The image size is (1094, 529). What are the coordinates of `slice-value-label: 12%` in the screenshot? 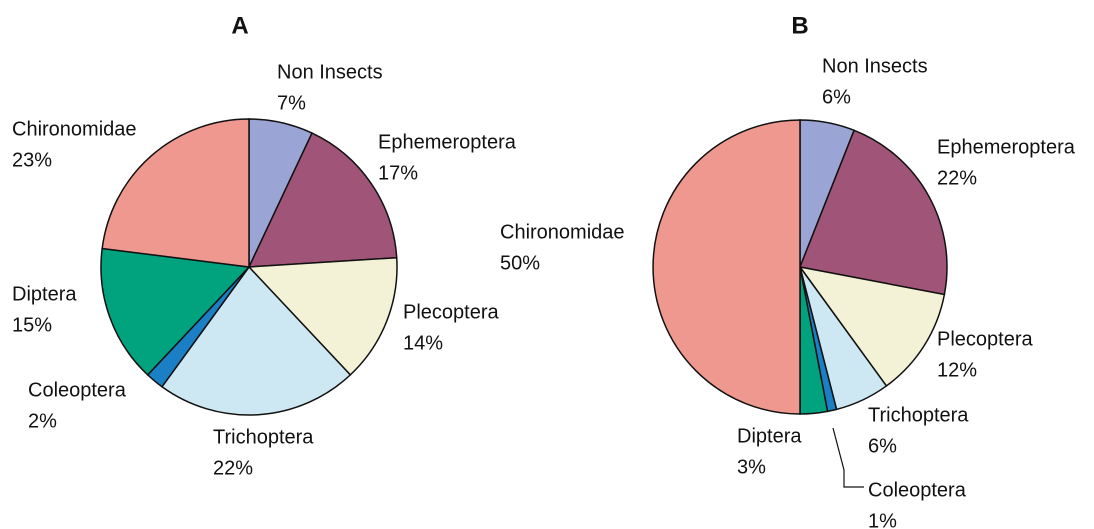 It's located at (957, 370).